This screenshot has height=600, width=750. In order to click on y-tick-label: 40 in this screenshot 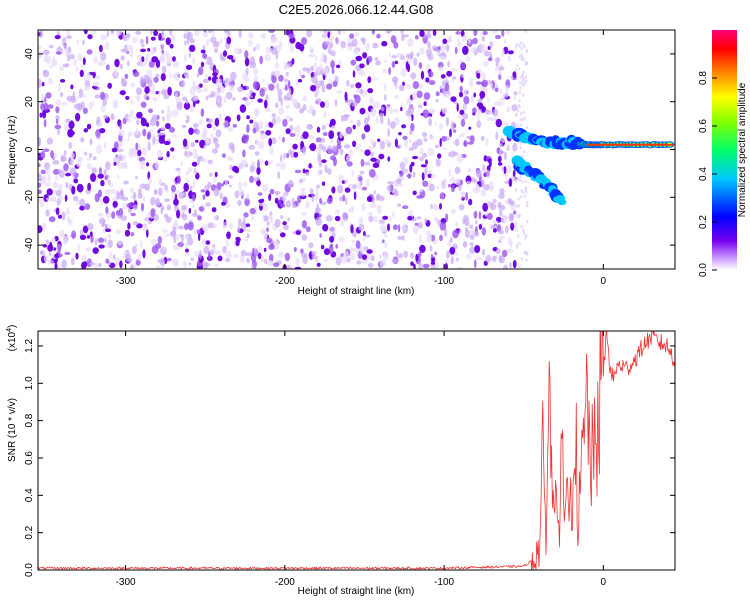, I will do `click(29, 54)`.